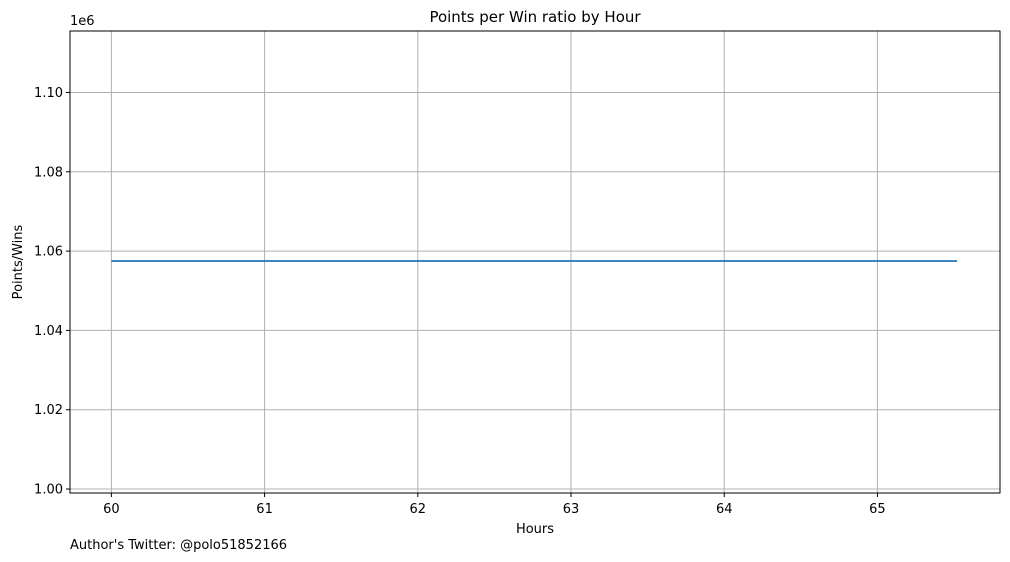  I want to click on y-tick-label: 1.00, so click(48, 490).